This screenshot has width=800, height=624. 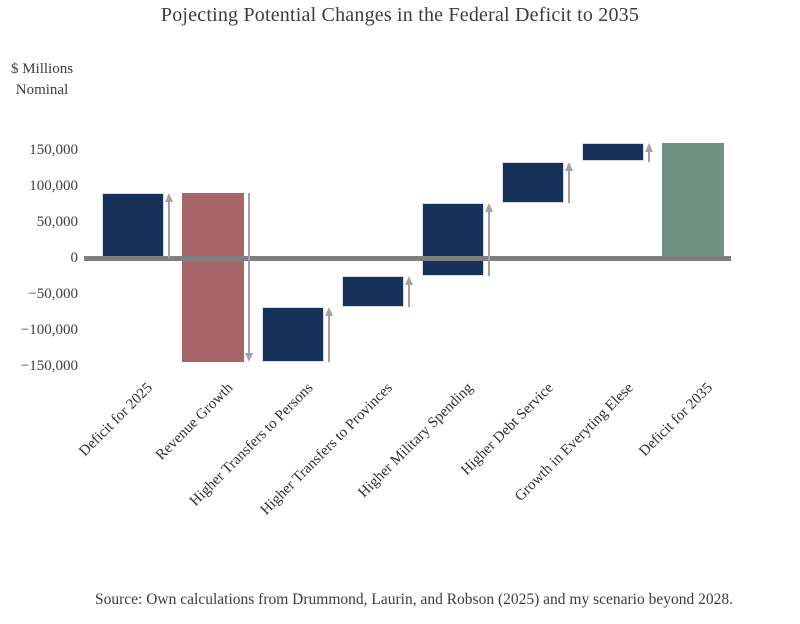 I want to click on up-arrow-icon-deficit-for-2025, so click(x=169, y=225).